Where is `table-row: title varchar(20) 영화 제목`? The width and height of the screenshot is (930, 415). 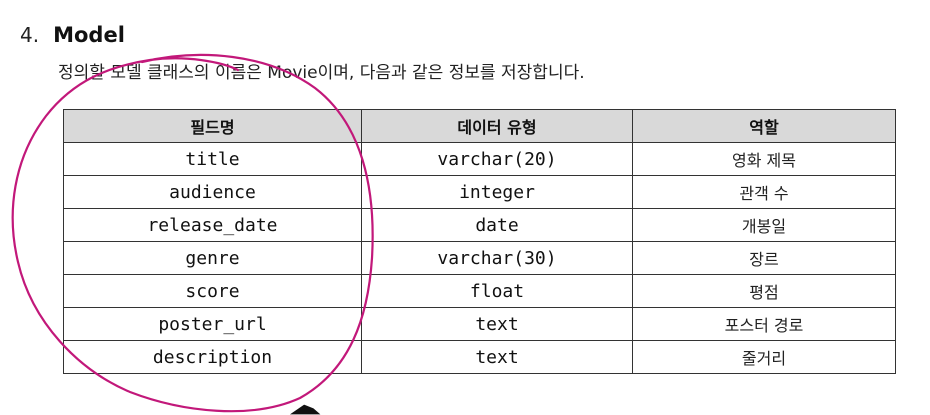
table-row: title varchar(20) 영화 제목 is located at coordinates (479, 159).